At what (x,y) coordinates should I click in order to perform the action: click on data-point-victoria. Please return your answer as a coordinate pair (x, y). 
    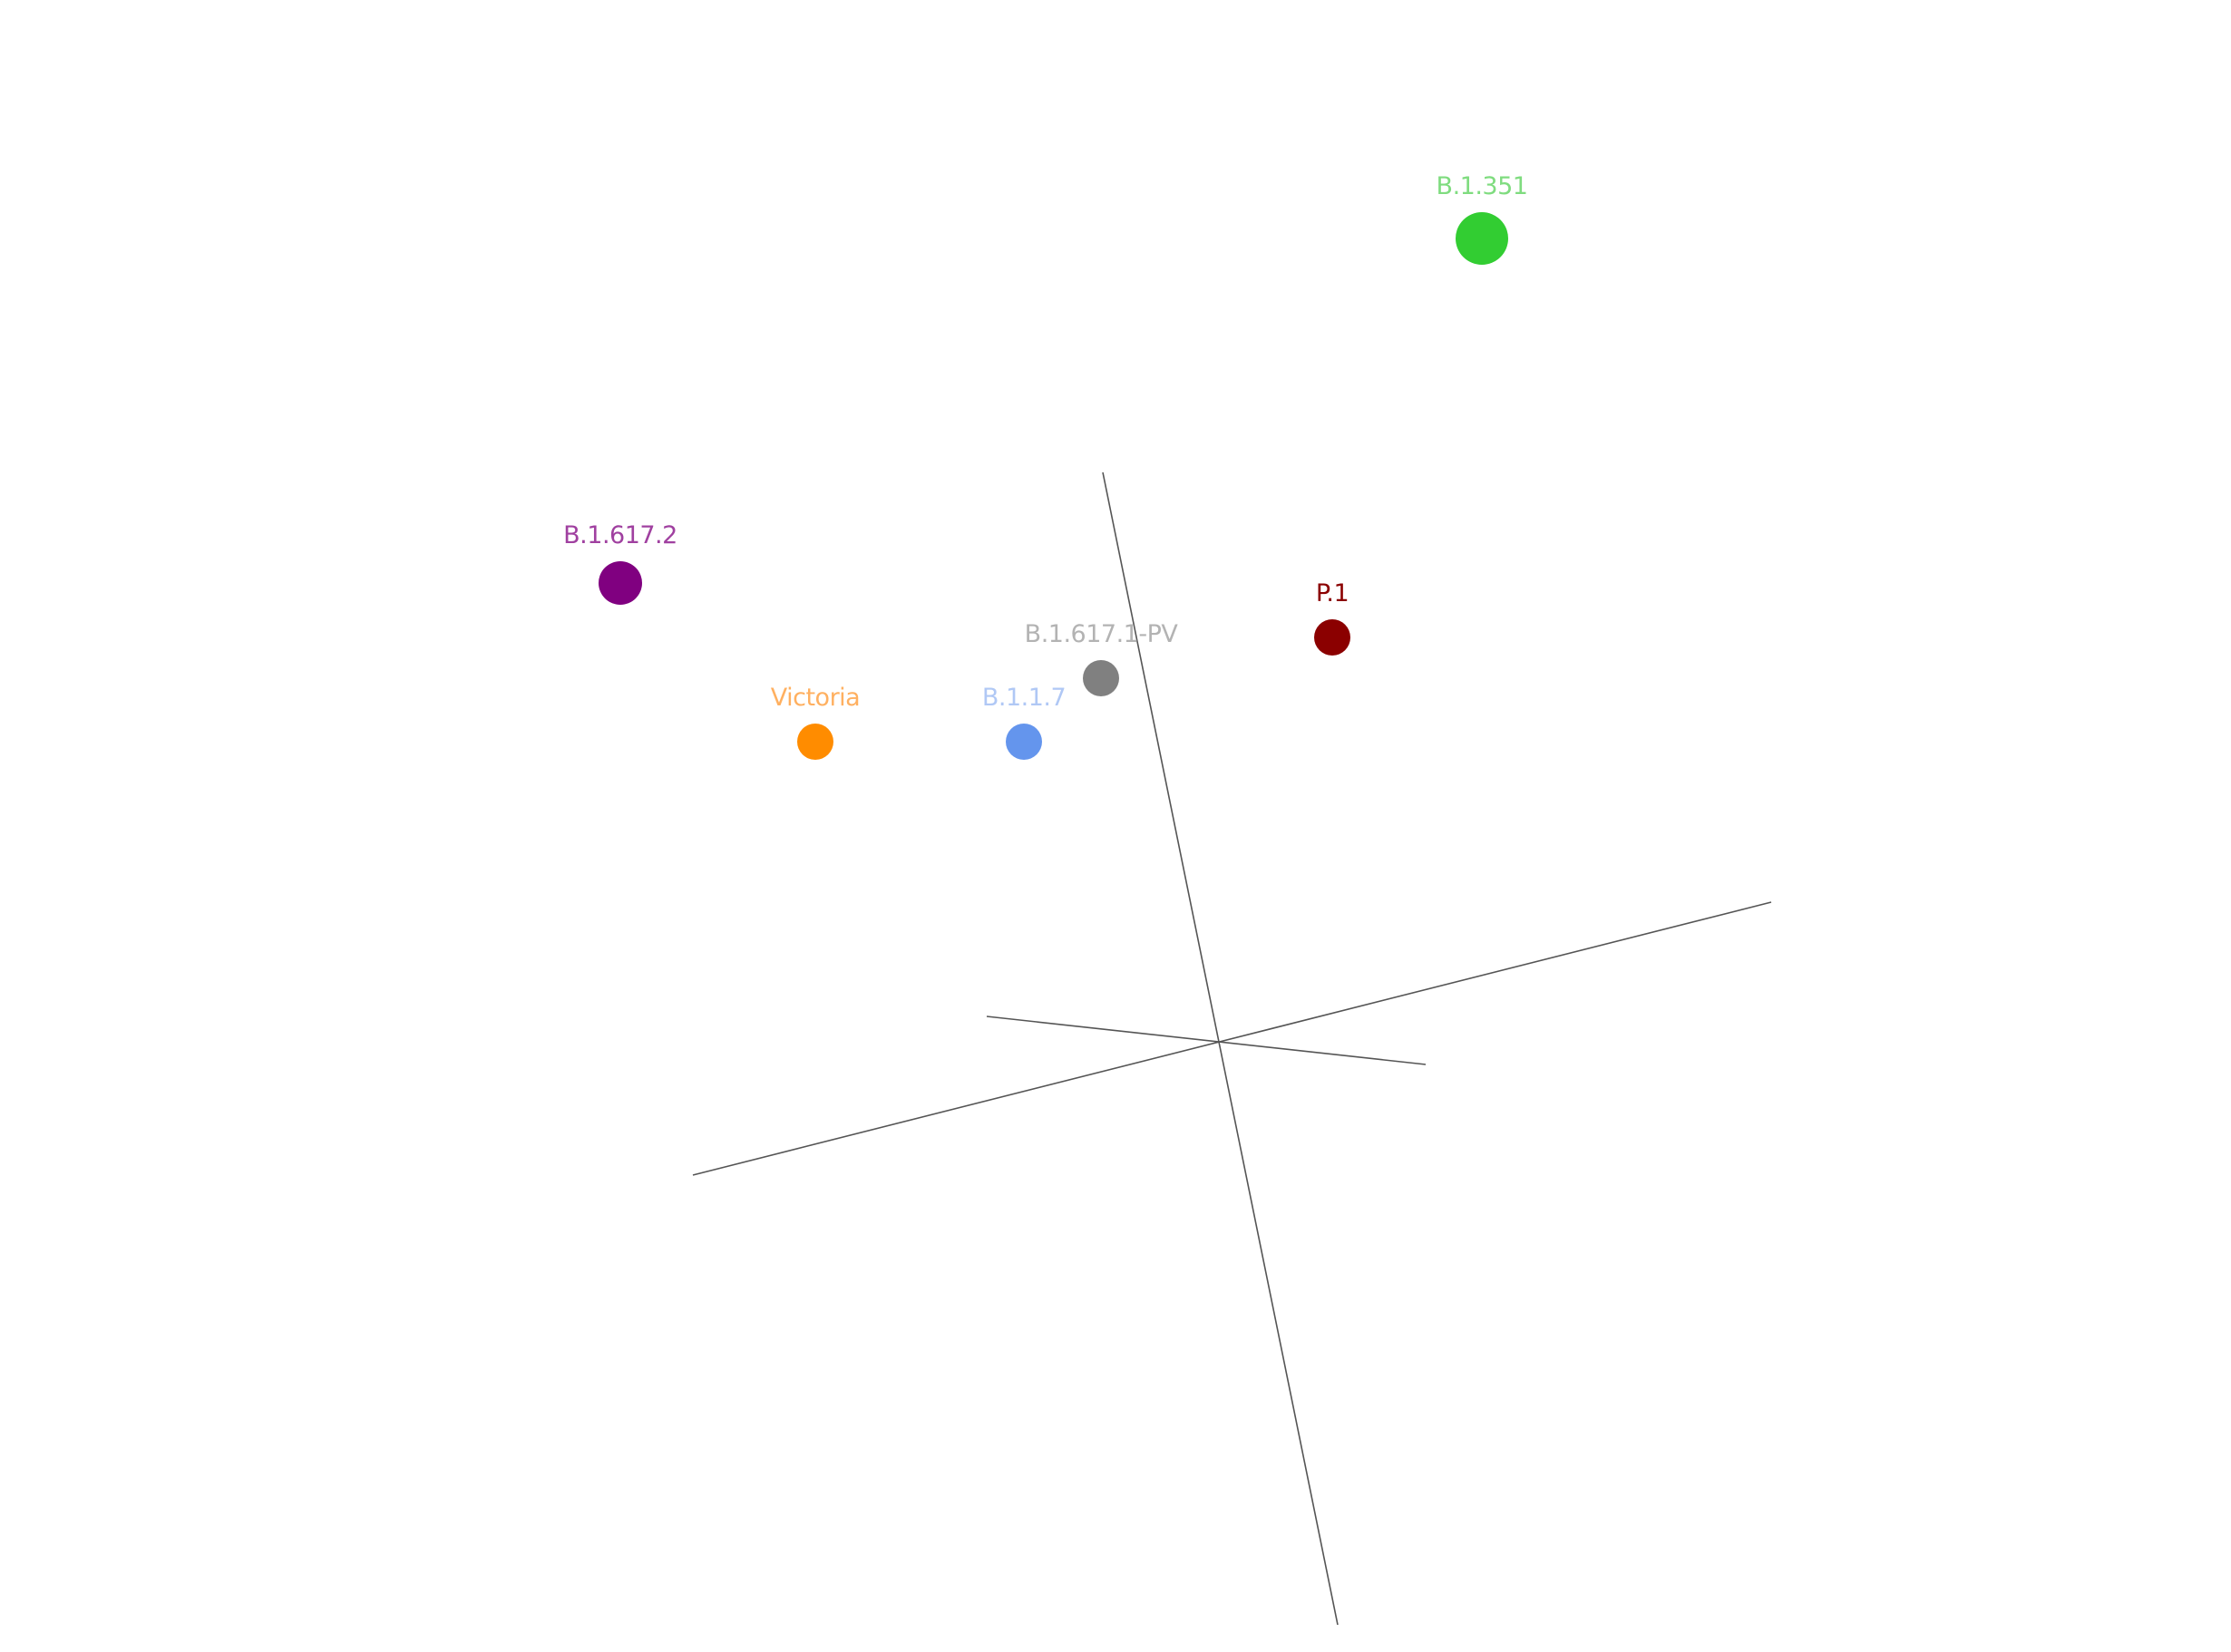
    Looking at the image, I should click on (815, 742).